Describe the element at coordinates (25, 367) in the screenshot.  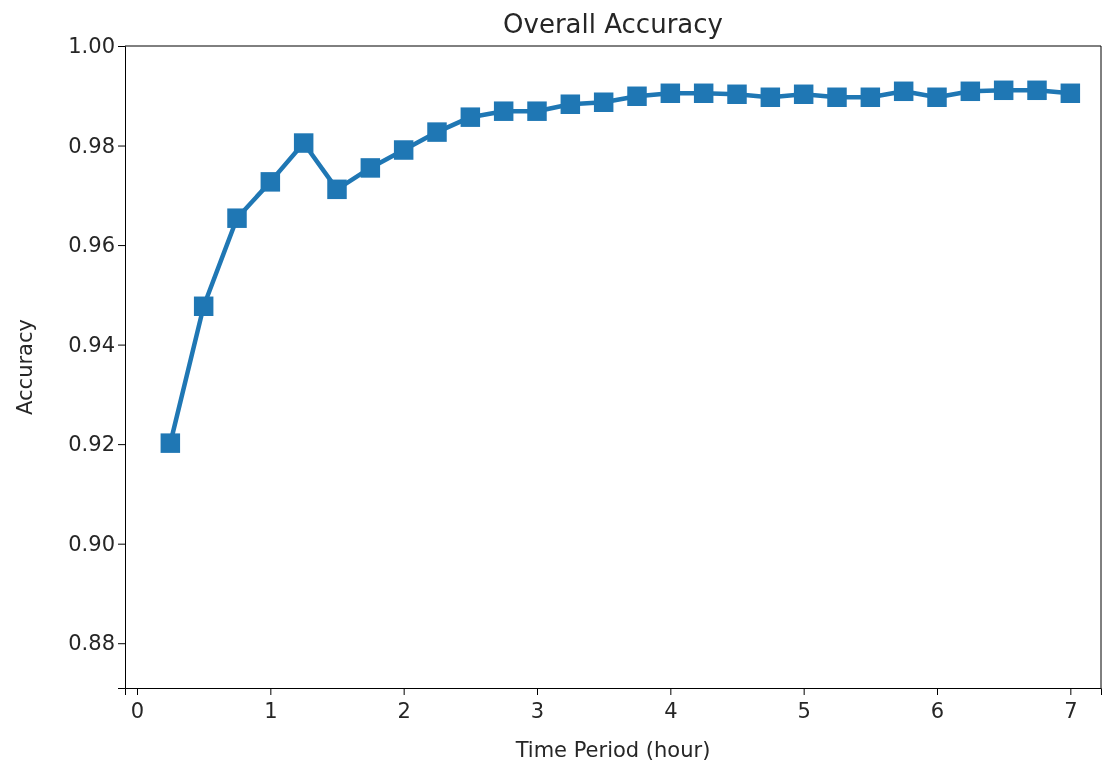
I see `y-axis-title: Accuracy` at that location.